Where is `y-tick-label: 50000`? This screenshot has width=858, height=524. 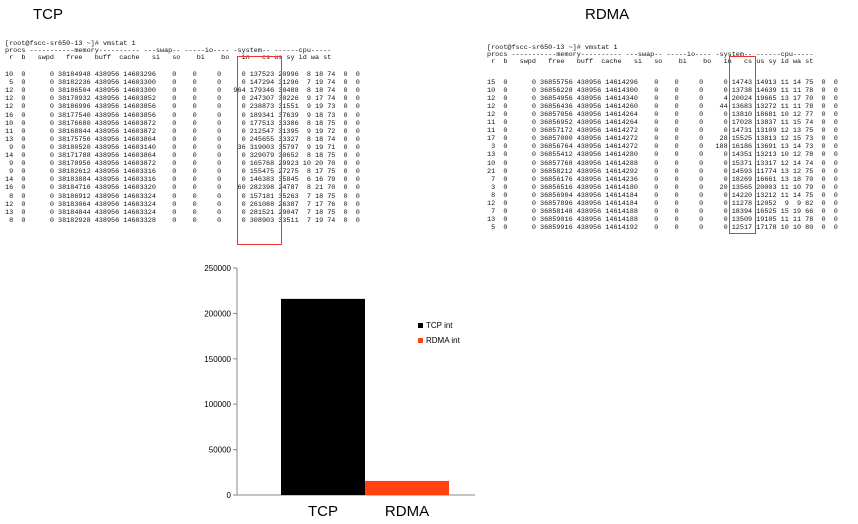 y-tick-label: 50000 is located at coordinates (220, 450).